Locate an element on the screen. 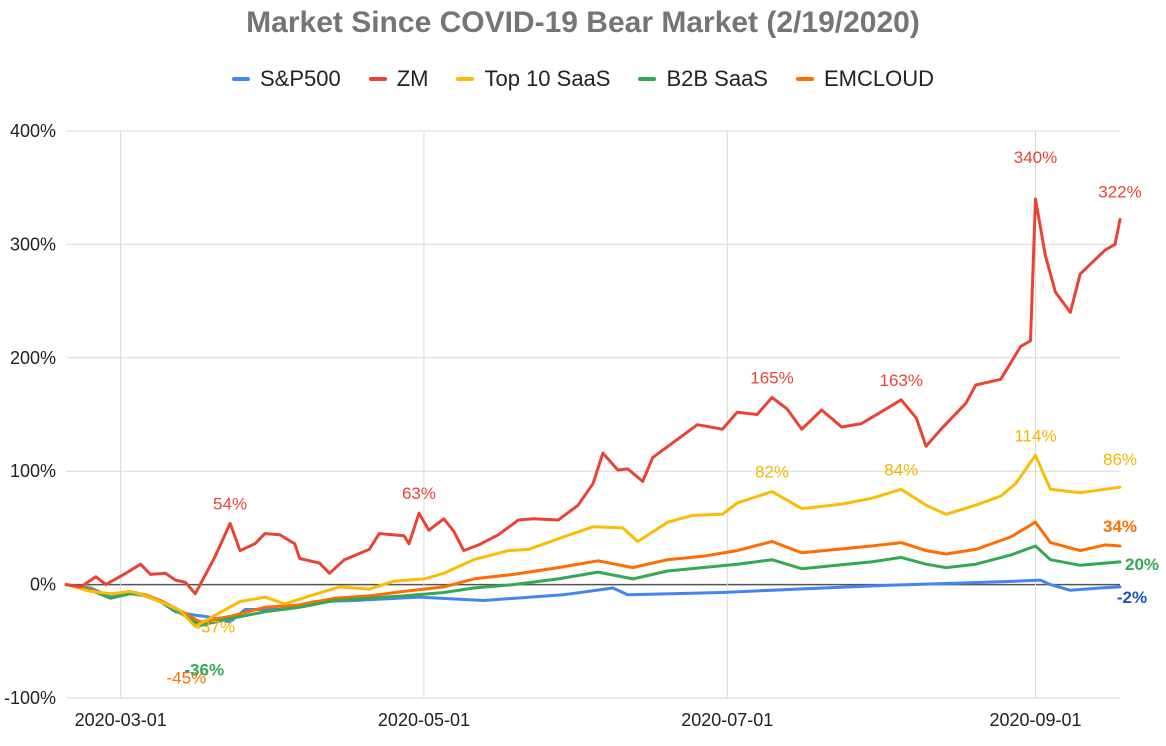  legend-item: S&P500 is located at coordinates (286, 79).